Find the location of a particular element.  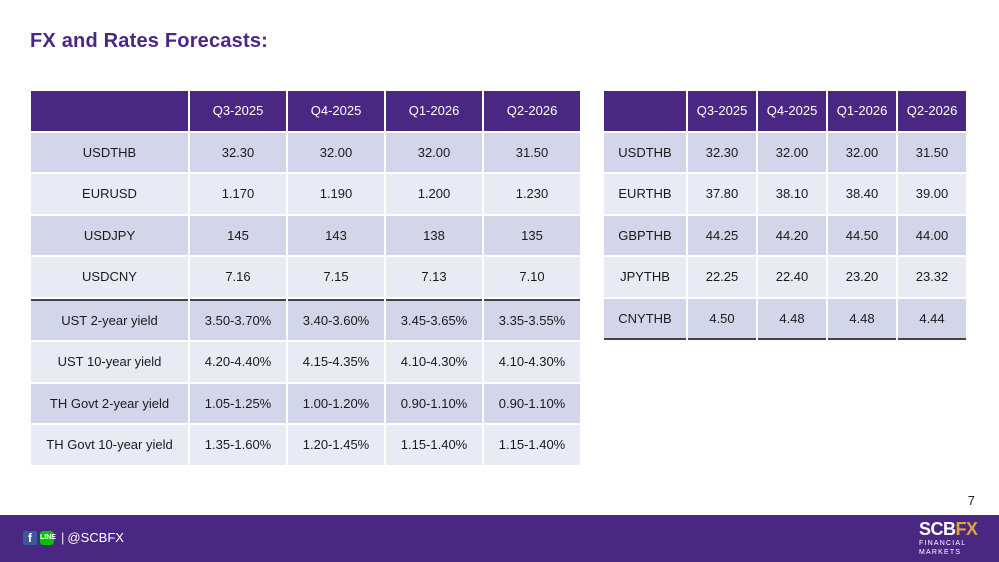

table-cell: 22.25 is located at coordinates (722, 277).